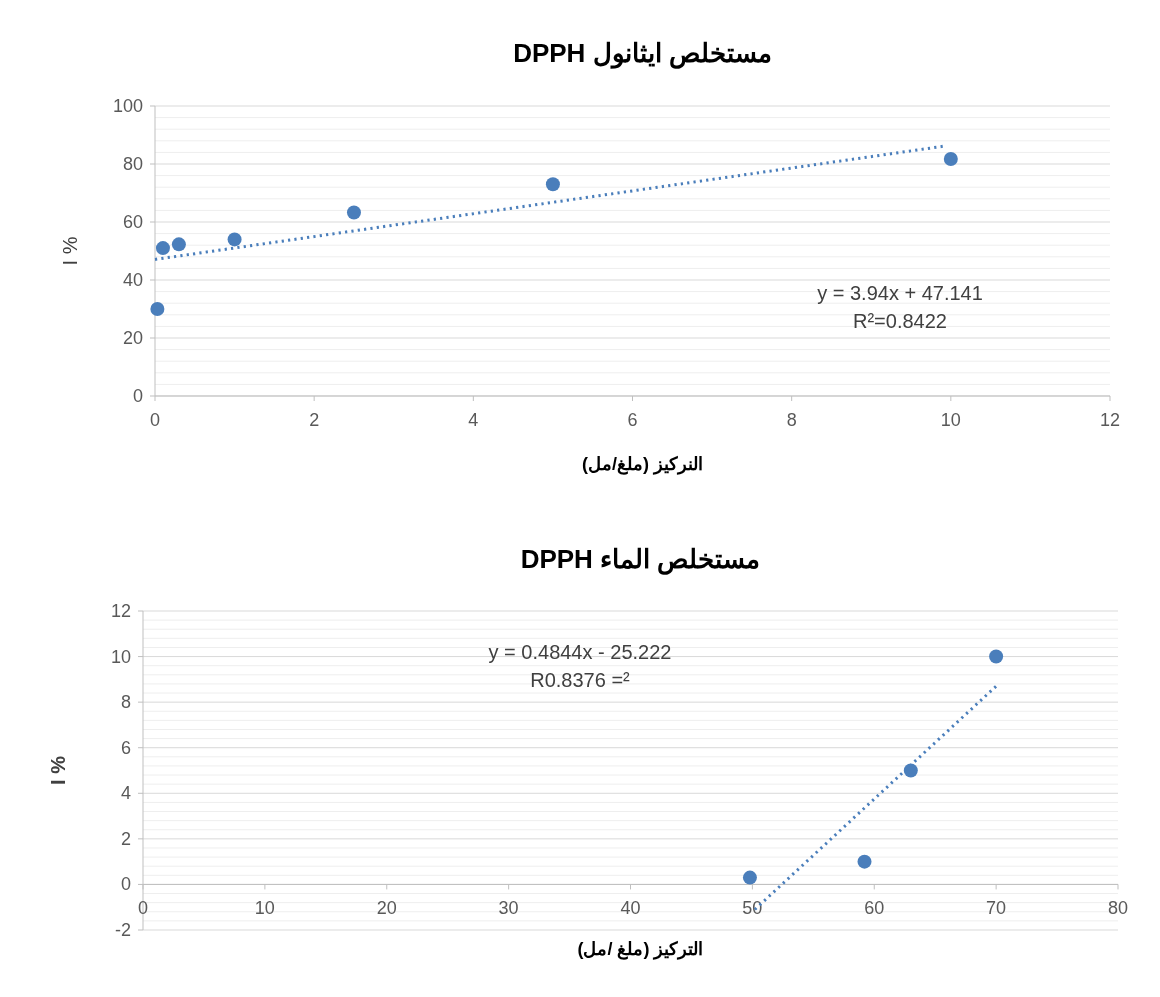  What do you see at coordinates (791, 420) in the screenshot?
I see `x-tick-label: 8` at bounding box center [791, 420].